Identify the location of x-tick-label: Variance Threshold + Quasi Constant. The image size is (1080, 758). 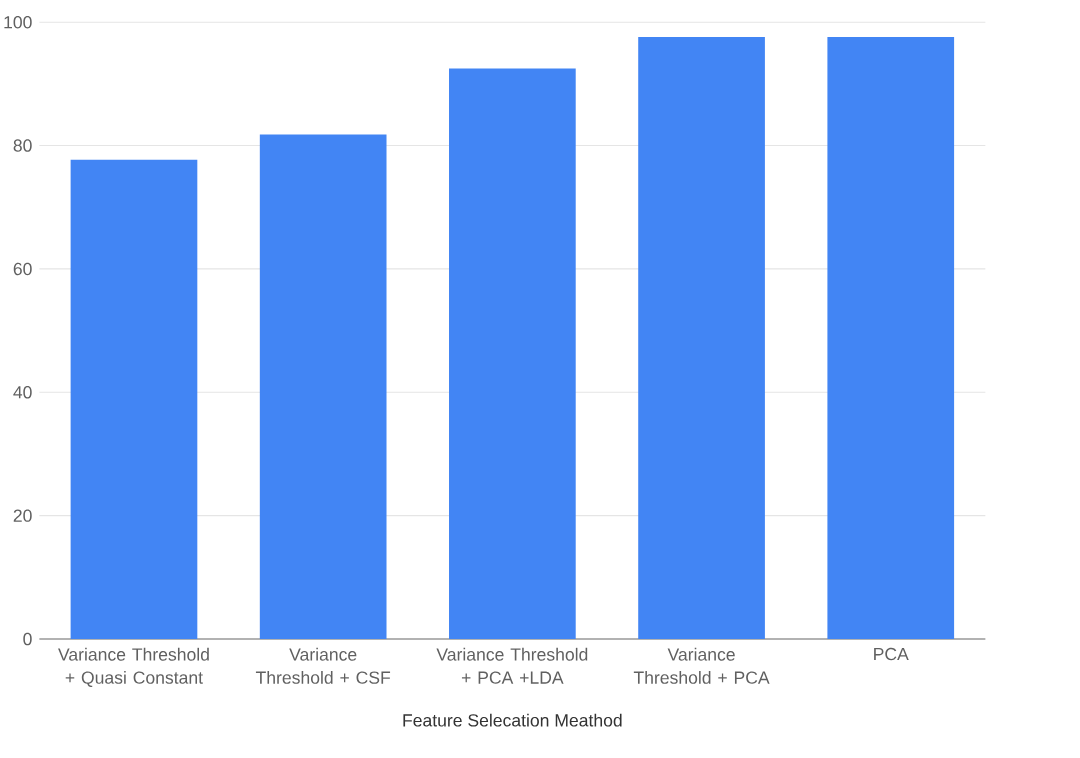
(133, 667).